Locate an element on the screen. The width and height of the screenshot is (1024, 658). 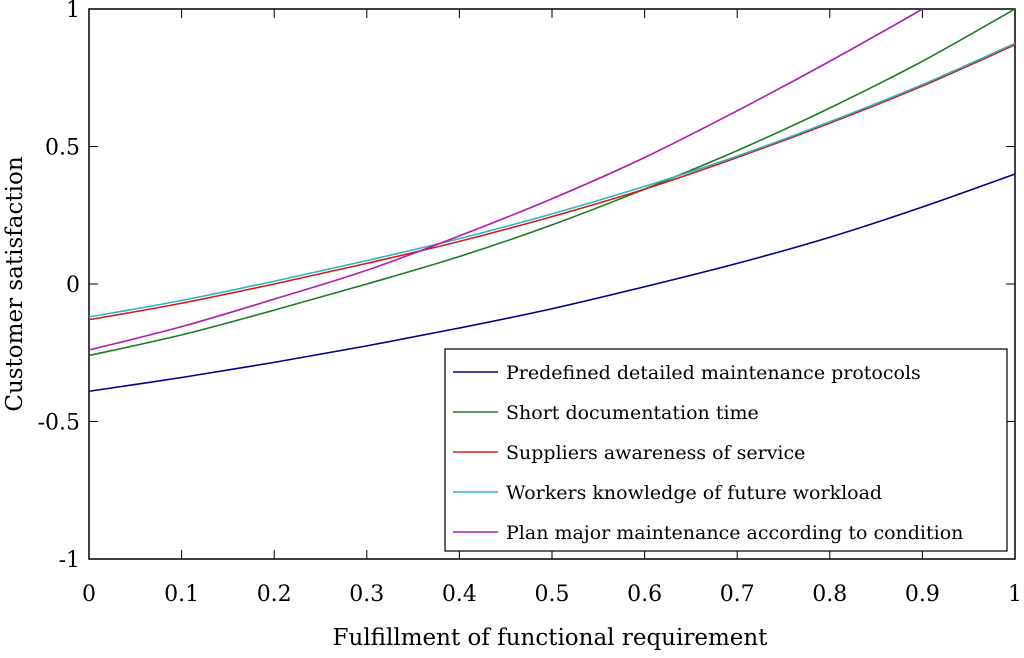
x-tick-label: 0.9 is located at coordinates (922, 594).